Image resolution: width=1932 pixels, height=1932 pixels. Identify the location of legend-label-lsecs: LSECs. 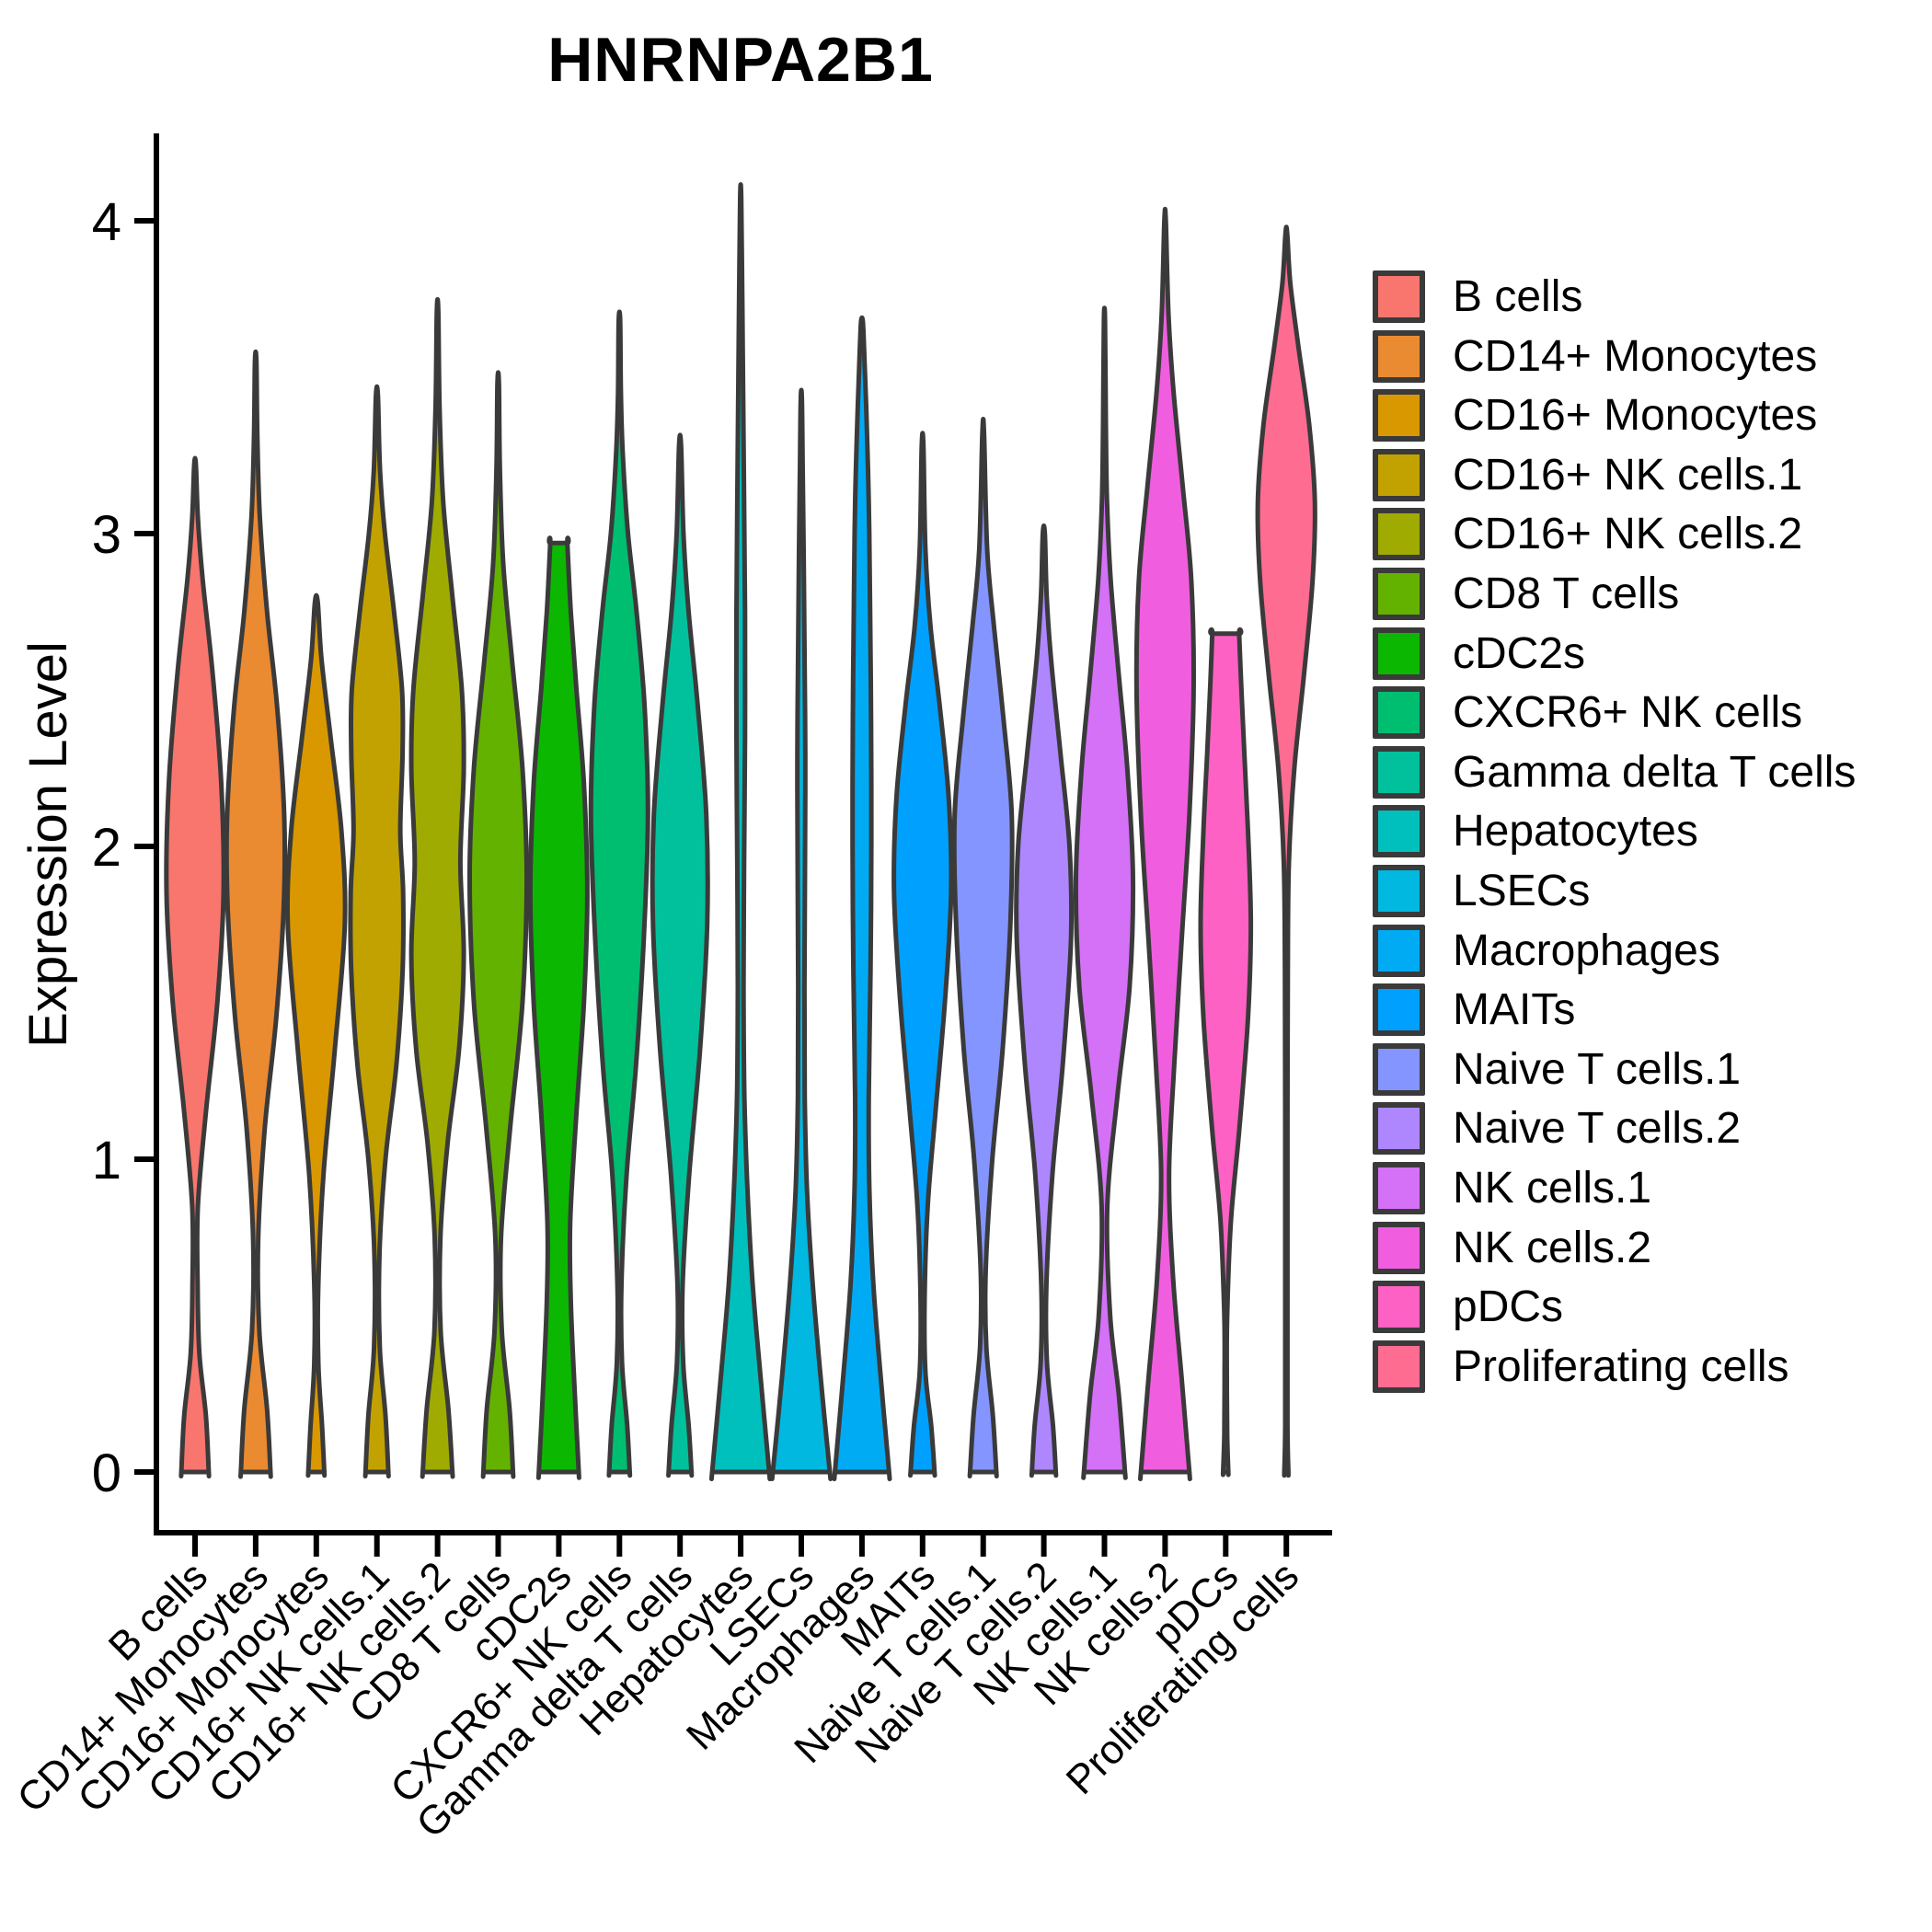
(1522, 890).